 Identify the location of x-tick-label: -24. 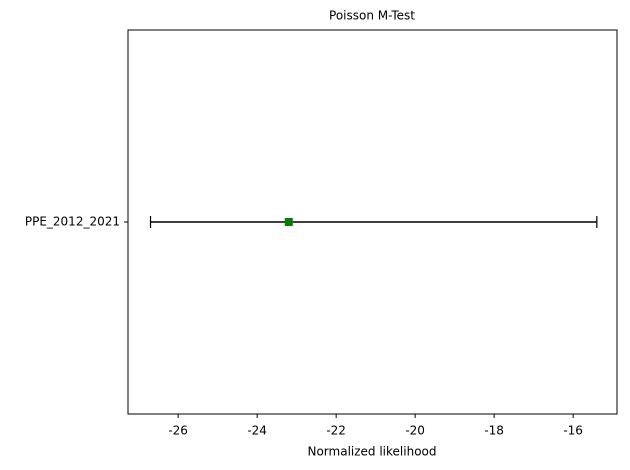
(257, 431).